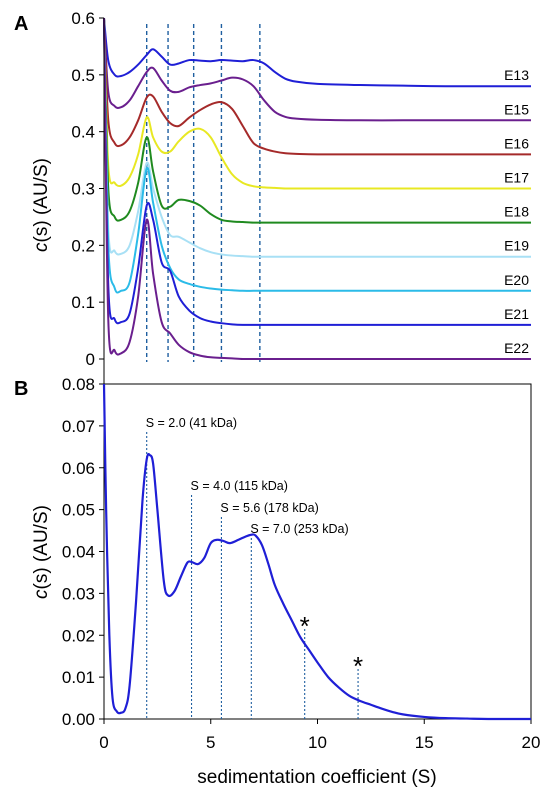 This screenshot has width=550, height=797. Describe the element at coordinates (83, 245) in the screenshot. I see `panel-a-y-tick-label: 0.2` at that location.